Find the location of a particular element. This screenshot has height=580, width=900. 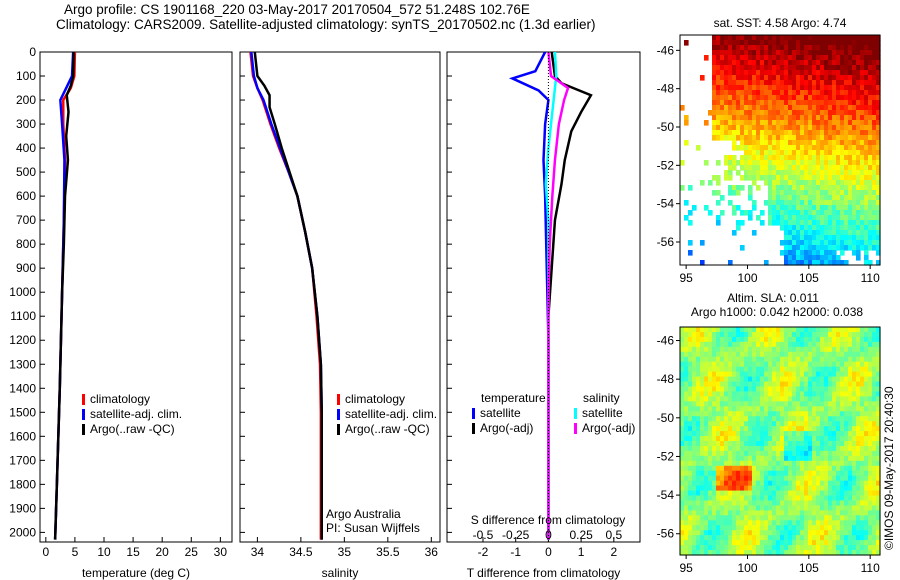

y-tick-label: 1200 is located at coordinates (22, 340).